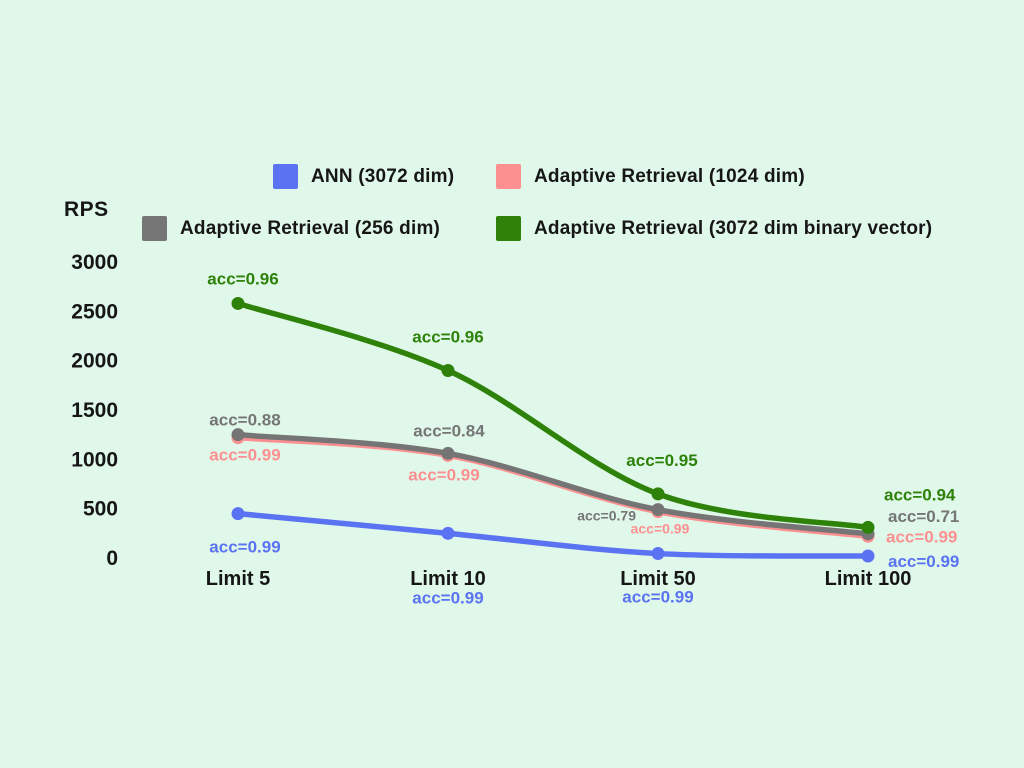  Describe the element at coordinates (448, 579) in the screenshot. I see `x-axis-label: Limit 10` at that location.